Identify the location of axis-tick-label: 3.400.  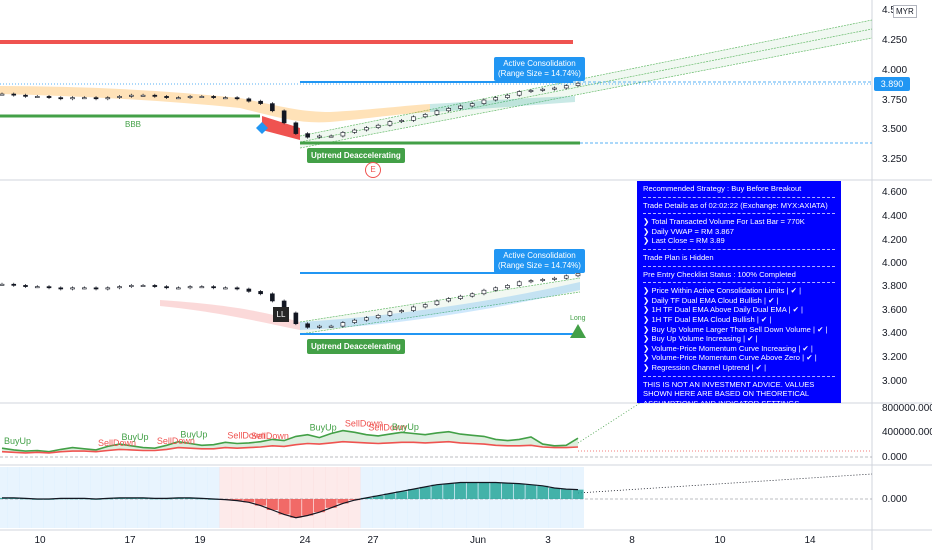
(894, 333).